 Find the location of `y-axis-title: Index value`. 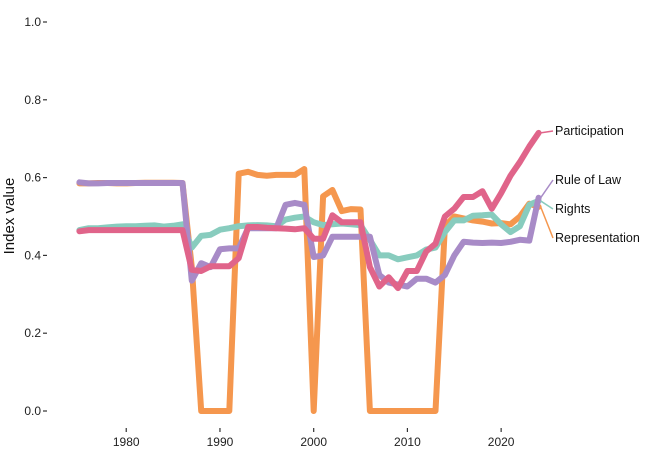

y-axis-title: Index value is located at coordinates (9, 216).